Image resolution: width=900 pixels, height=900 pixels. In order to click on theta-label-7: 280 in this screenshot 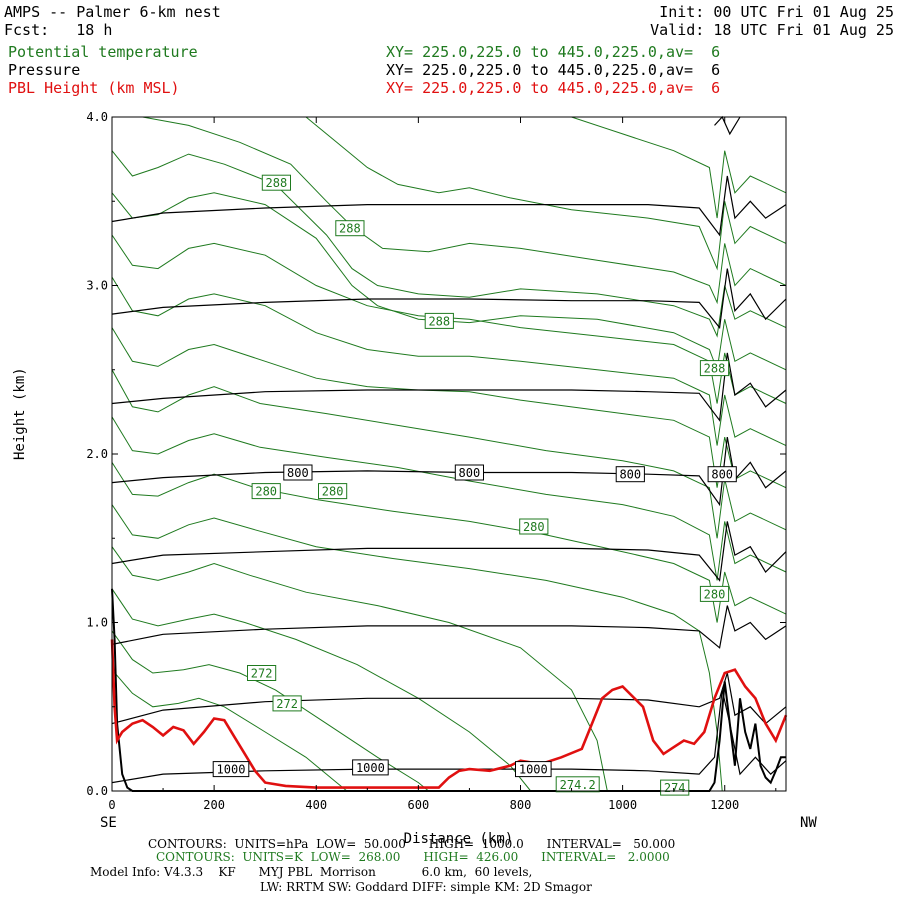, I will do `click(714, 593)`.